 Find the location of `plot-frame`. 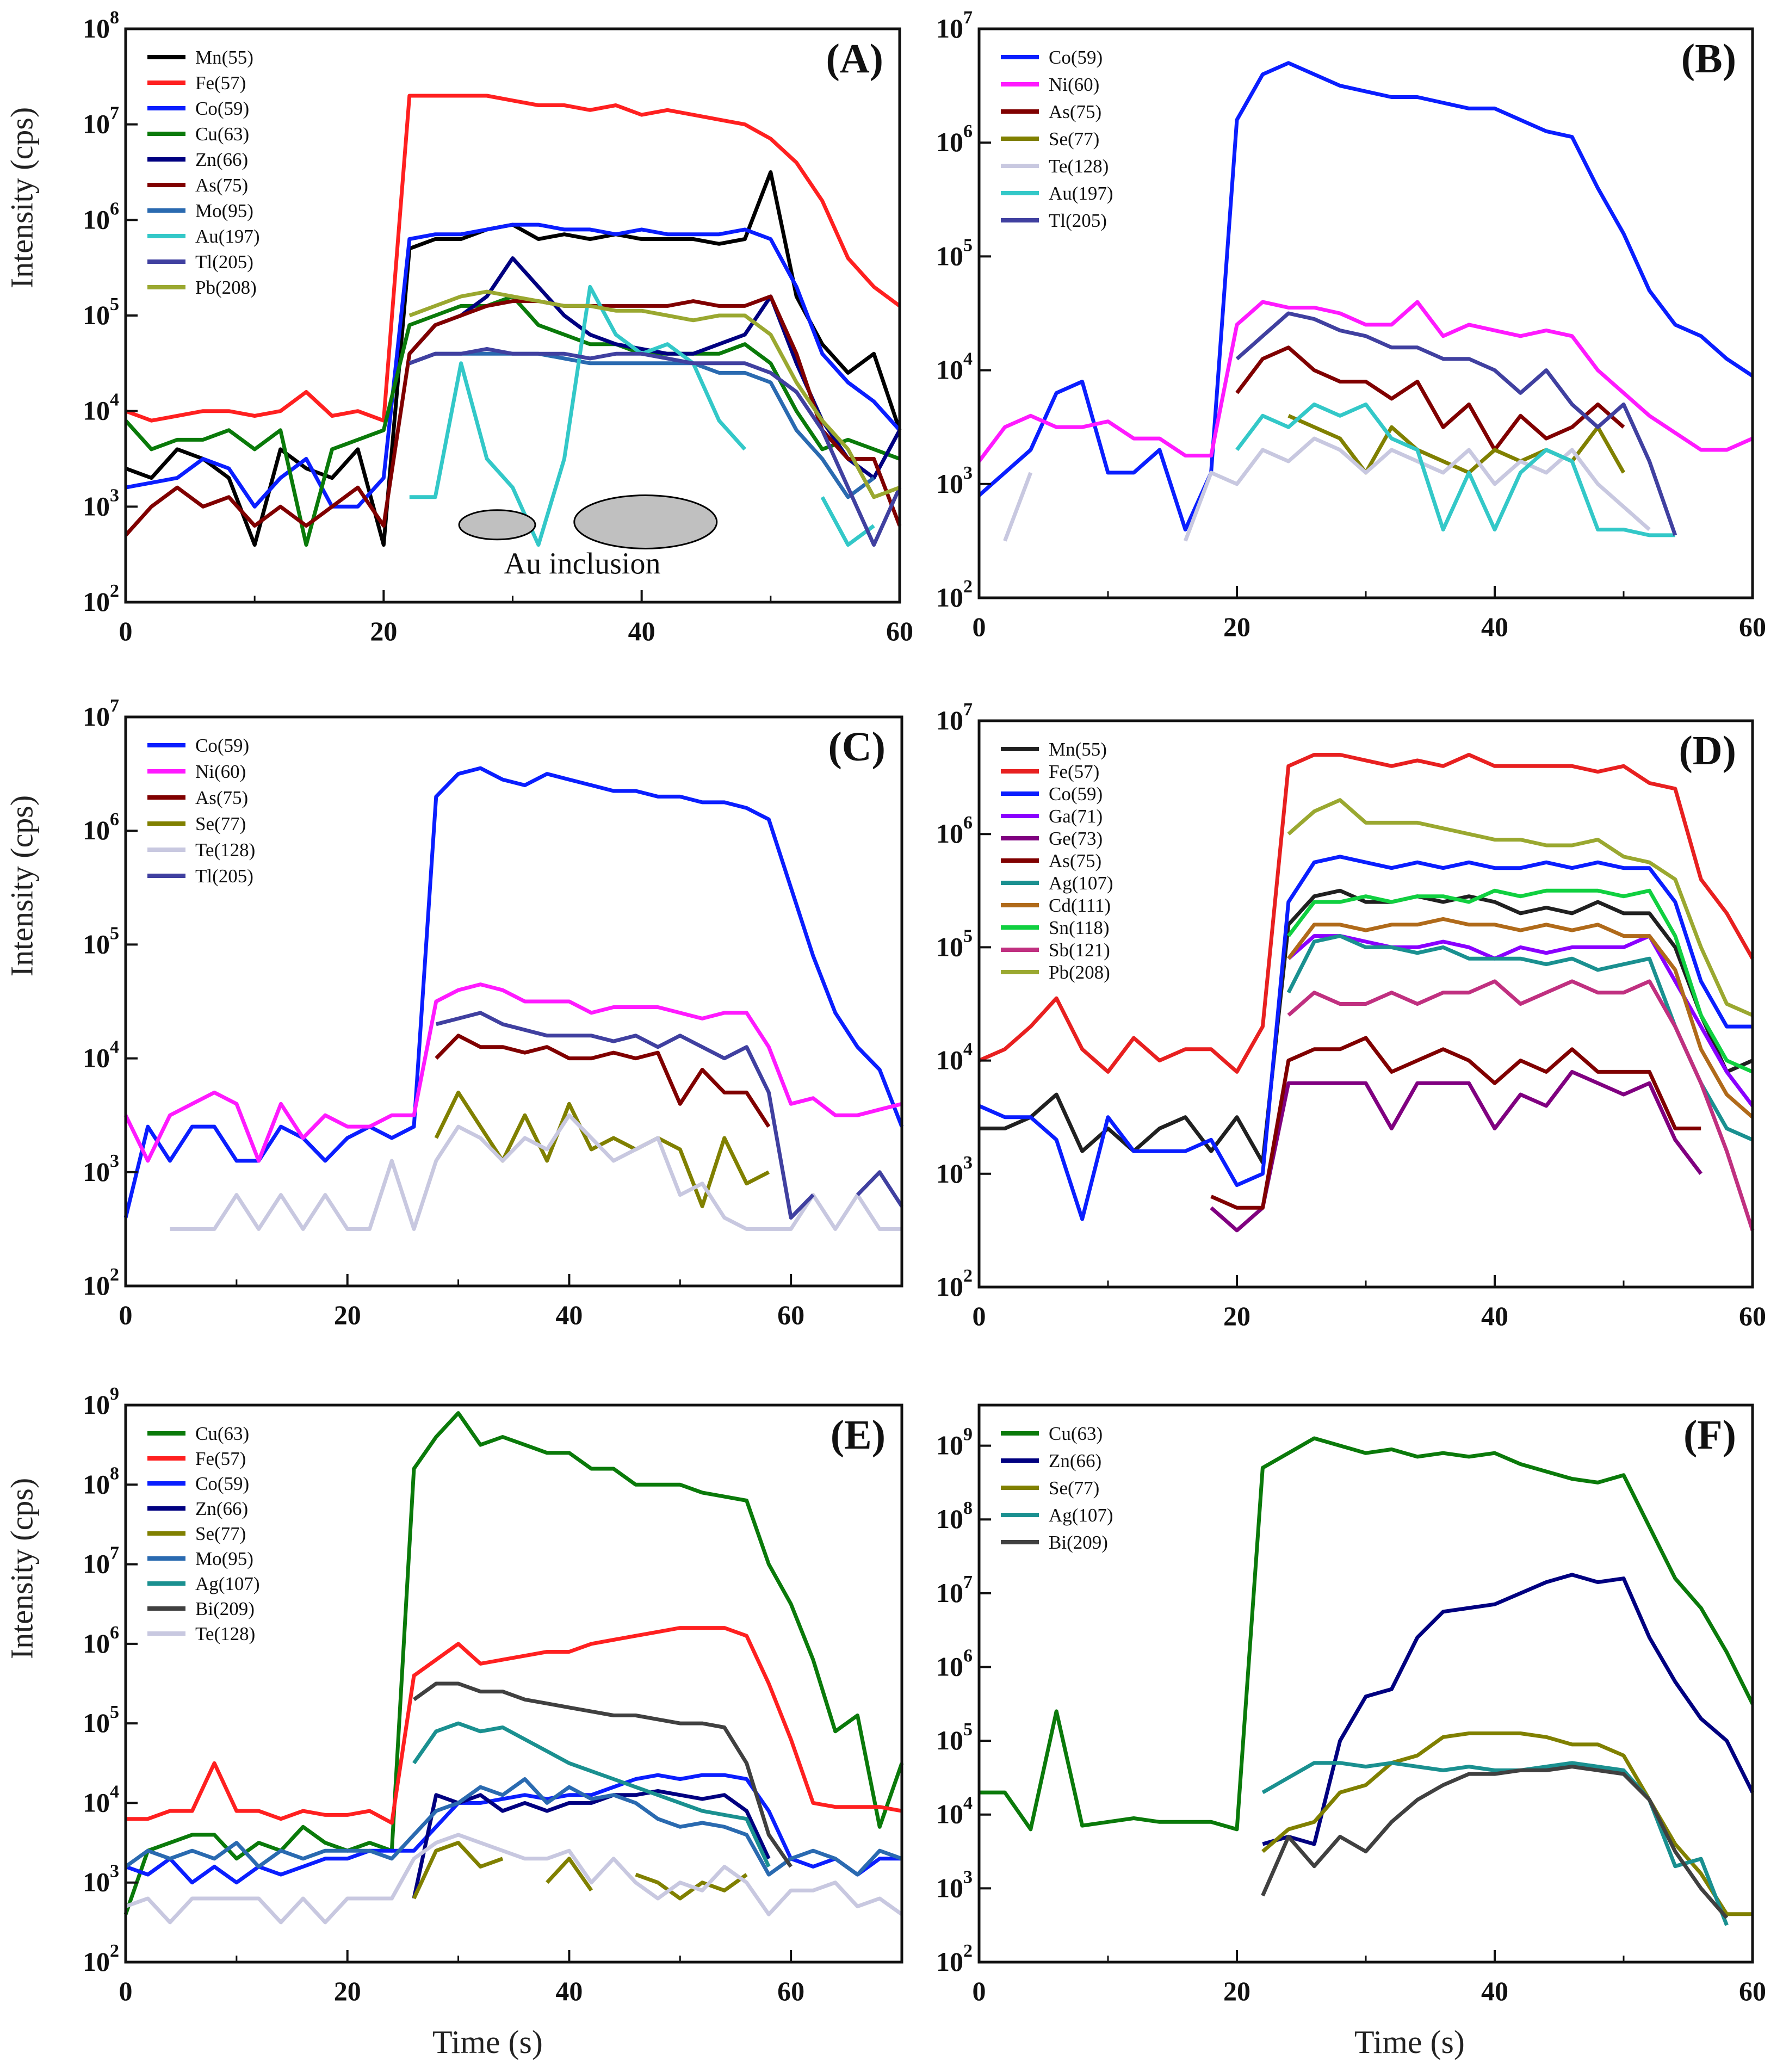

plot-frame is located at coordinates (513, 1001).